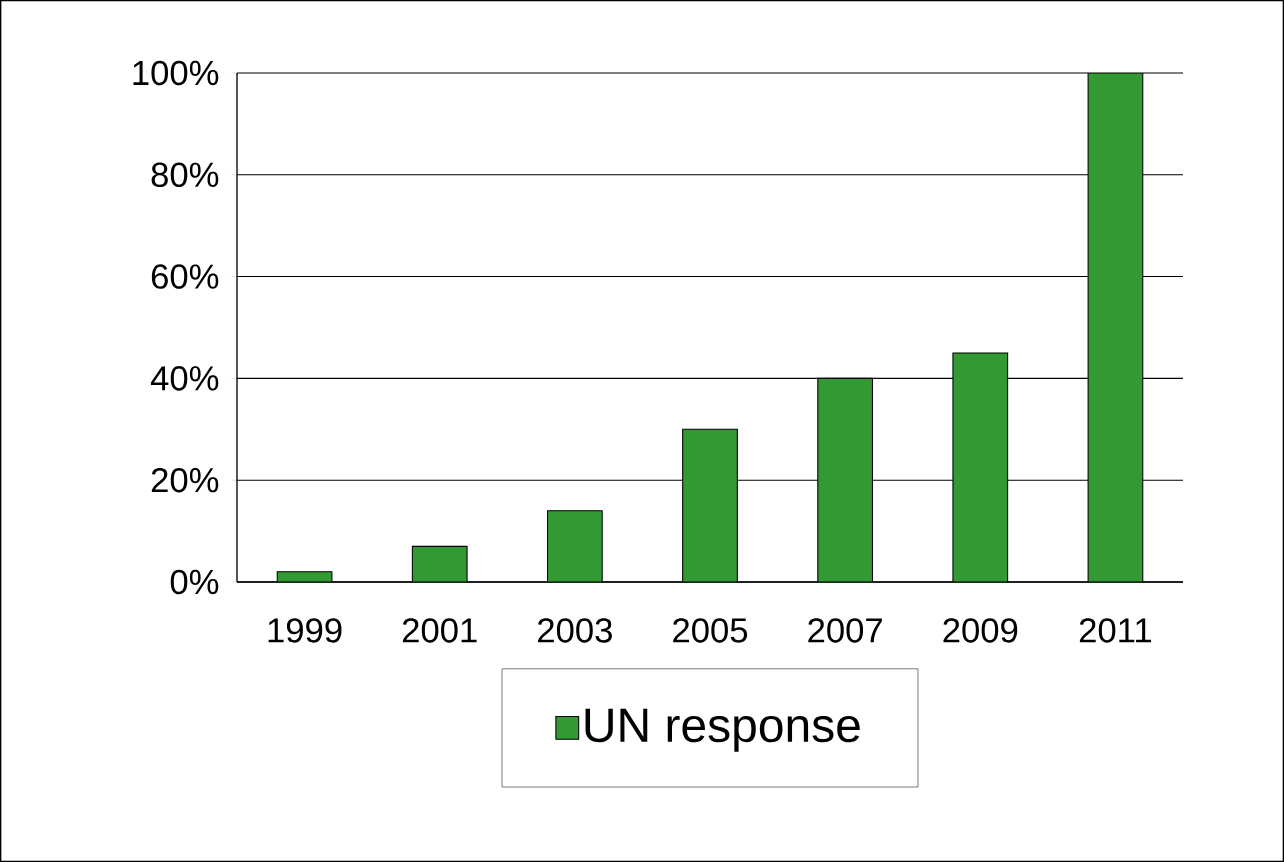 Image resolution: width=1284 pixels, height=862 pixels. Describe the element at coordinates (710, 630) in the screenshot. I see `x-tick-label: 2005` at that location.